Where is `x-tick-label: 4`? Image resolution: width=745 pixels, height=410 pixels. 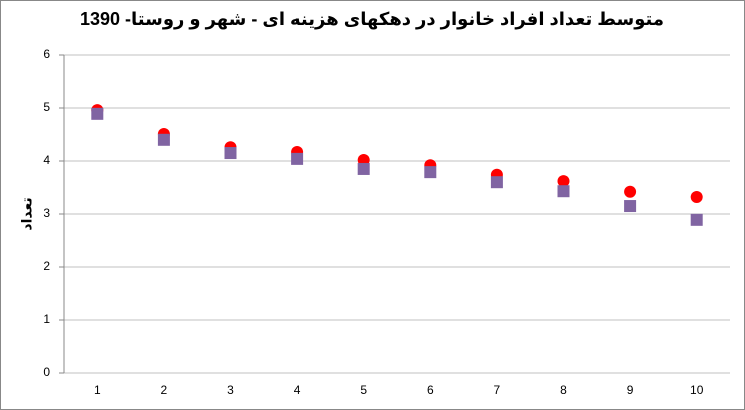
x-tick-label: 4 is located at coordinates (297, 390).